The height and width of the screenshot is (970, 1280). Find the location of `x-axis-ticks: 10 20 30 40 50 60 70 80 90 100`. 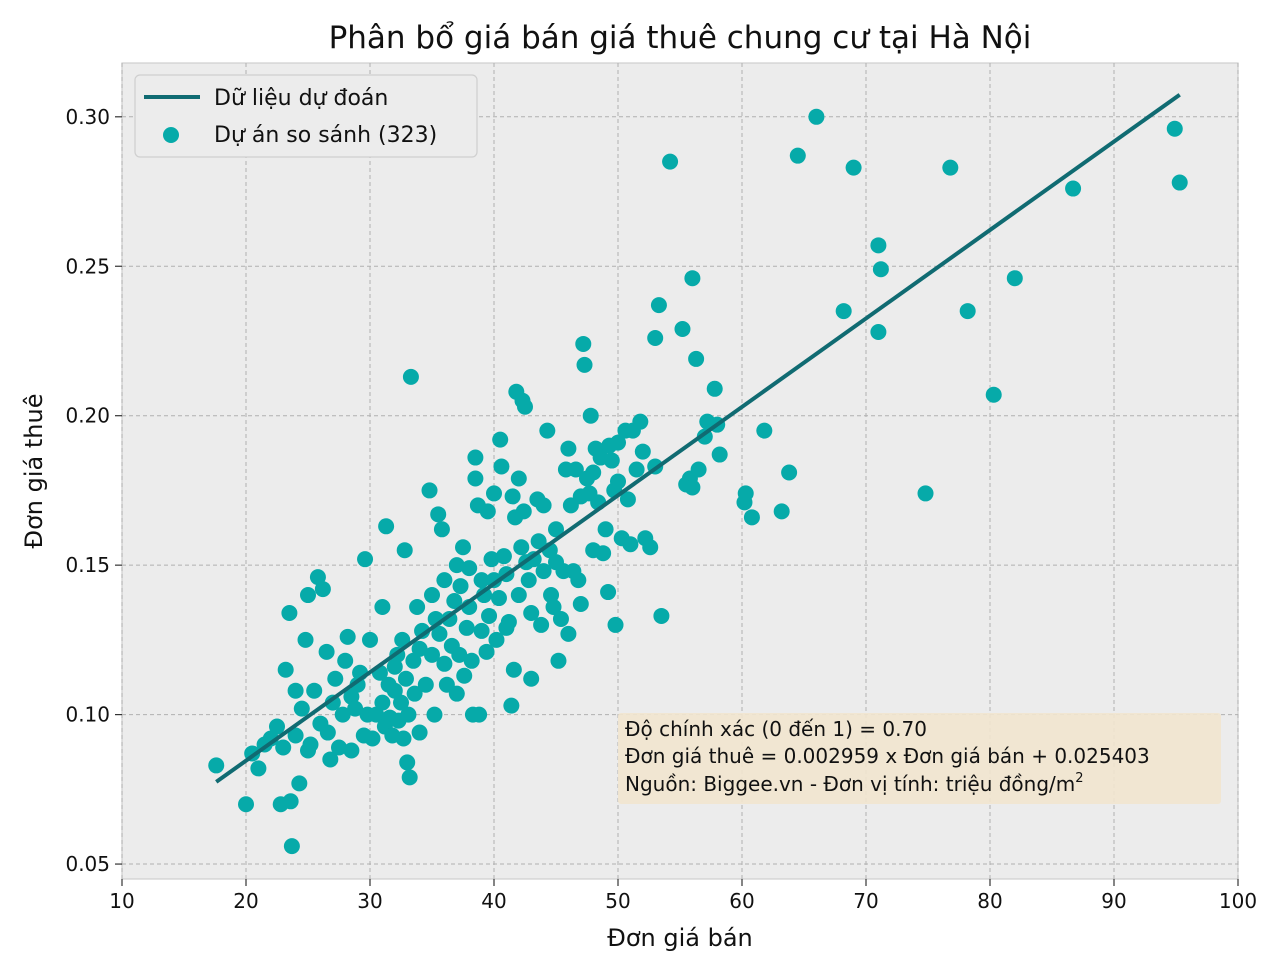

x-axis-ticks: 10 20 30 40 50 60 70 80 90 100 is located at coordinates (683, 896).